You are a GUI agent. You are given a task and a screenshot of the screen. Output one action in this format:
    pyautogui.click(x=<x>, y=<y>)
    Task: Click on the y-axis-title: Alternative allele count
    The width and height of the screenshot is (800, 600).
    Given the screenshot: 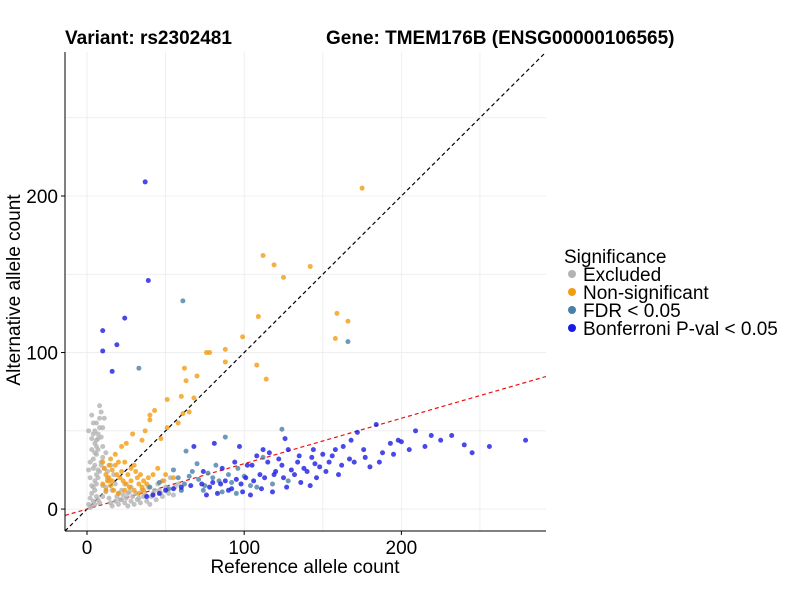 What is the action you would take?
    pyautogui.click(x=14, y=290)
    